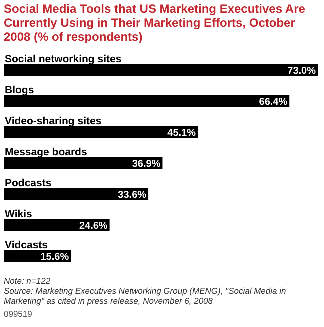 This screenshot has height=327, width=324. I want to click on y-tick-label: Podcasts, so click(28, 183).